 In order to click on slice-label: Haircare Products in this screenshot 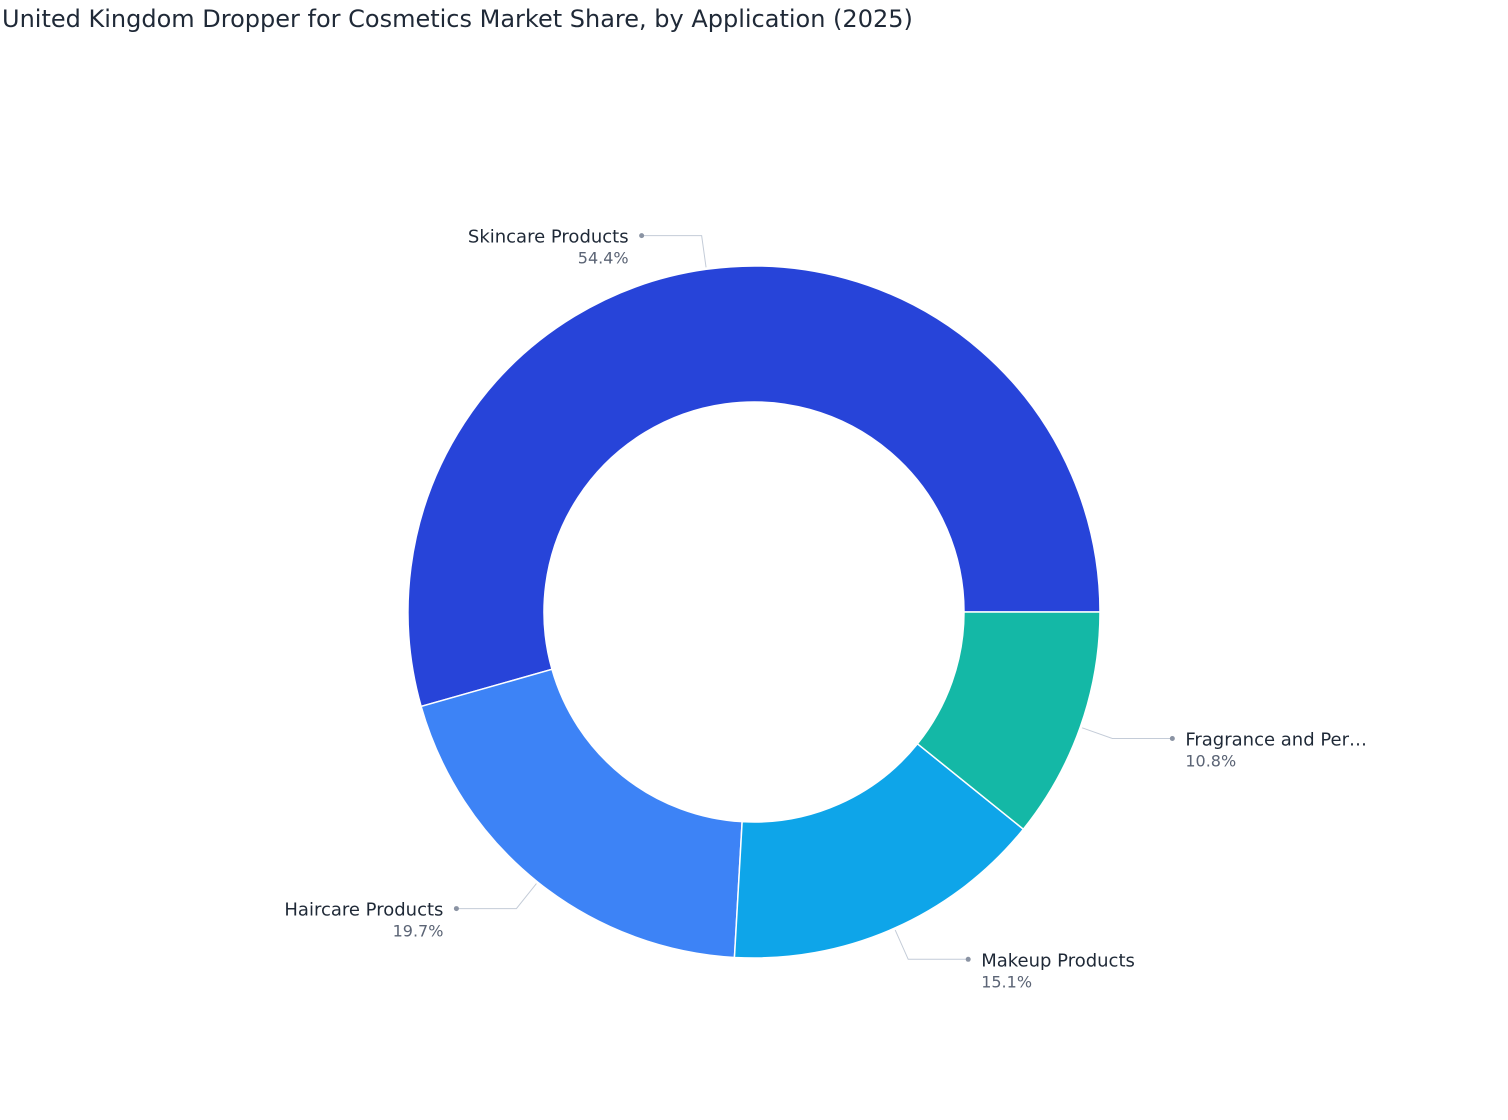, I will do `click(363, 910)`.